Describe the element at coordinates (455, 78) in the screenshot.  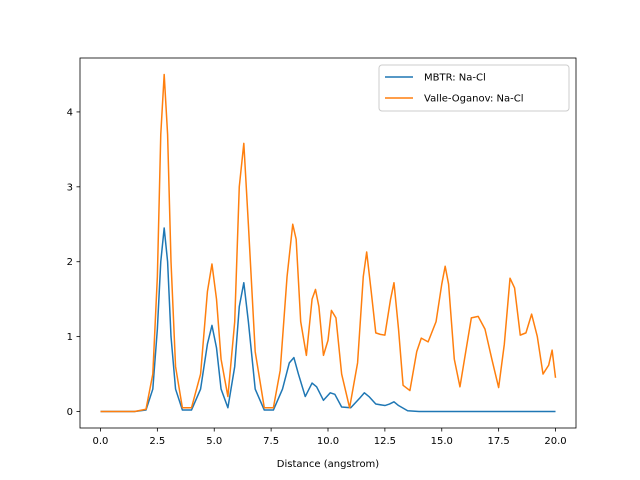
I see `legend-label-mbtr: MBTR: Na-Cl` at that location.